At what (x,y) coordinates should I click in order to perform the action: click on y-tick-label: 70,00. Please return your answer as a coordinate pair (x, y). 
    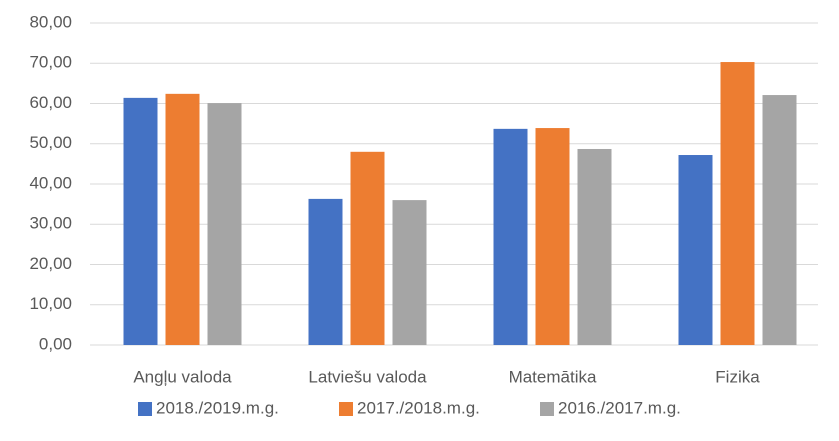
    Looking at the image, I should click on (50, 62).